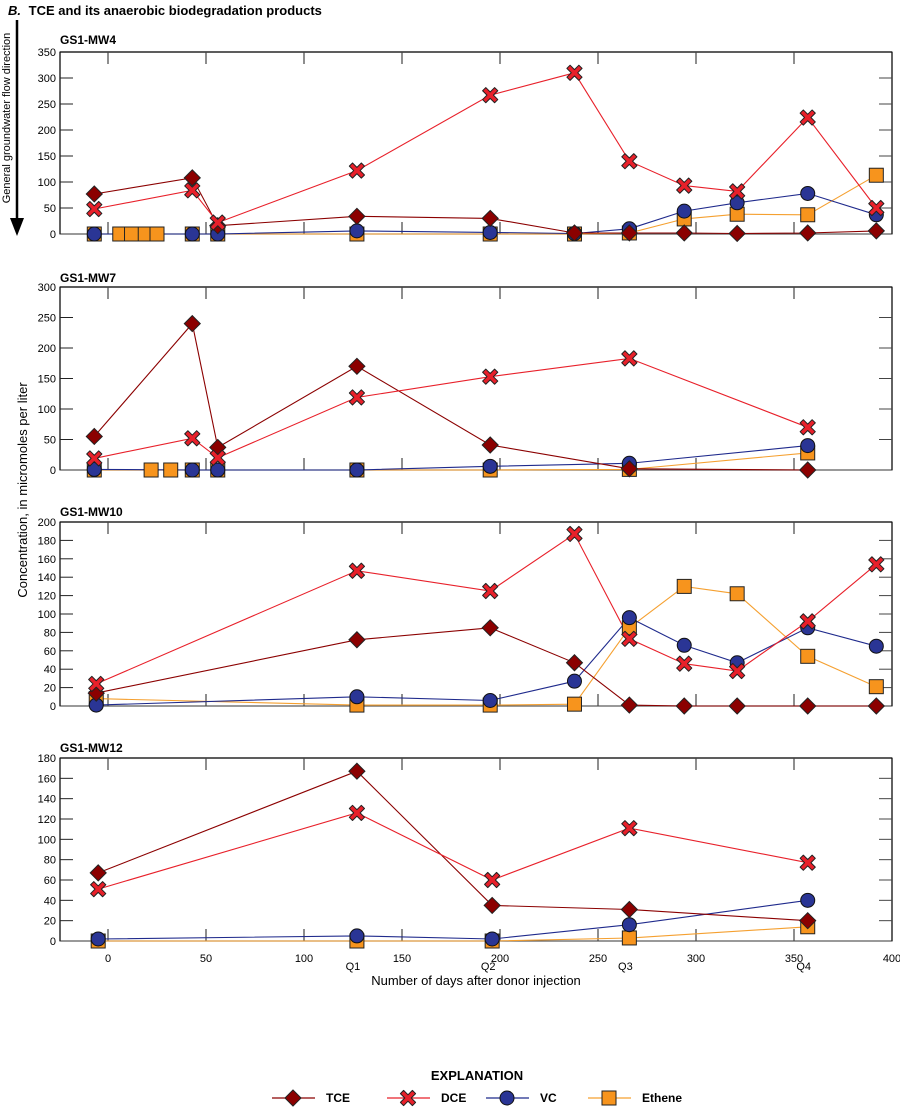 The width and height of the screenshot is (900, 1108). Describe the element at coordinates (353, 967) in the screenshot. I see `quarter-label: Q1` at that location.